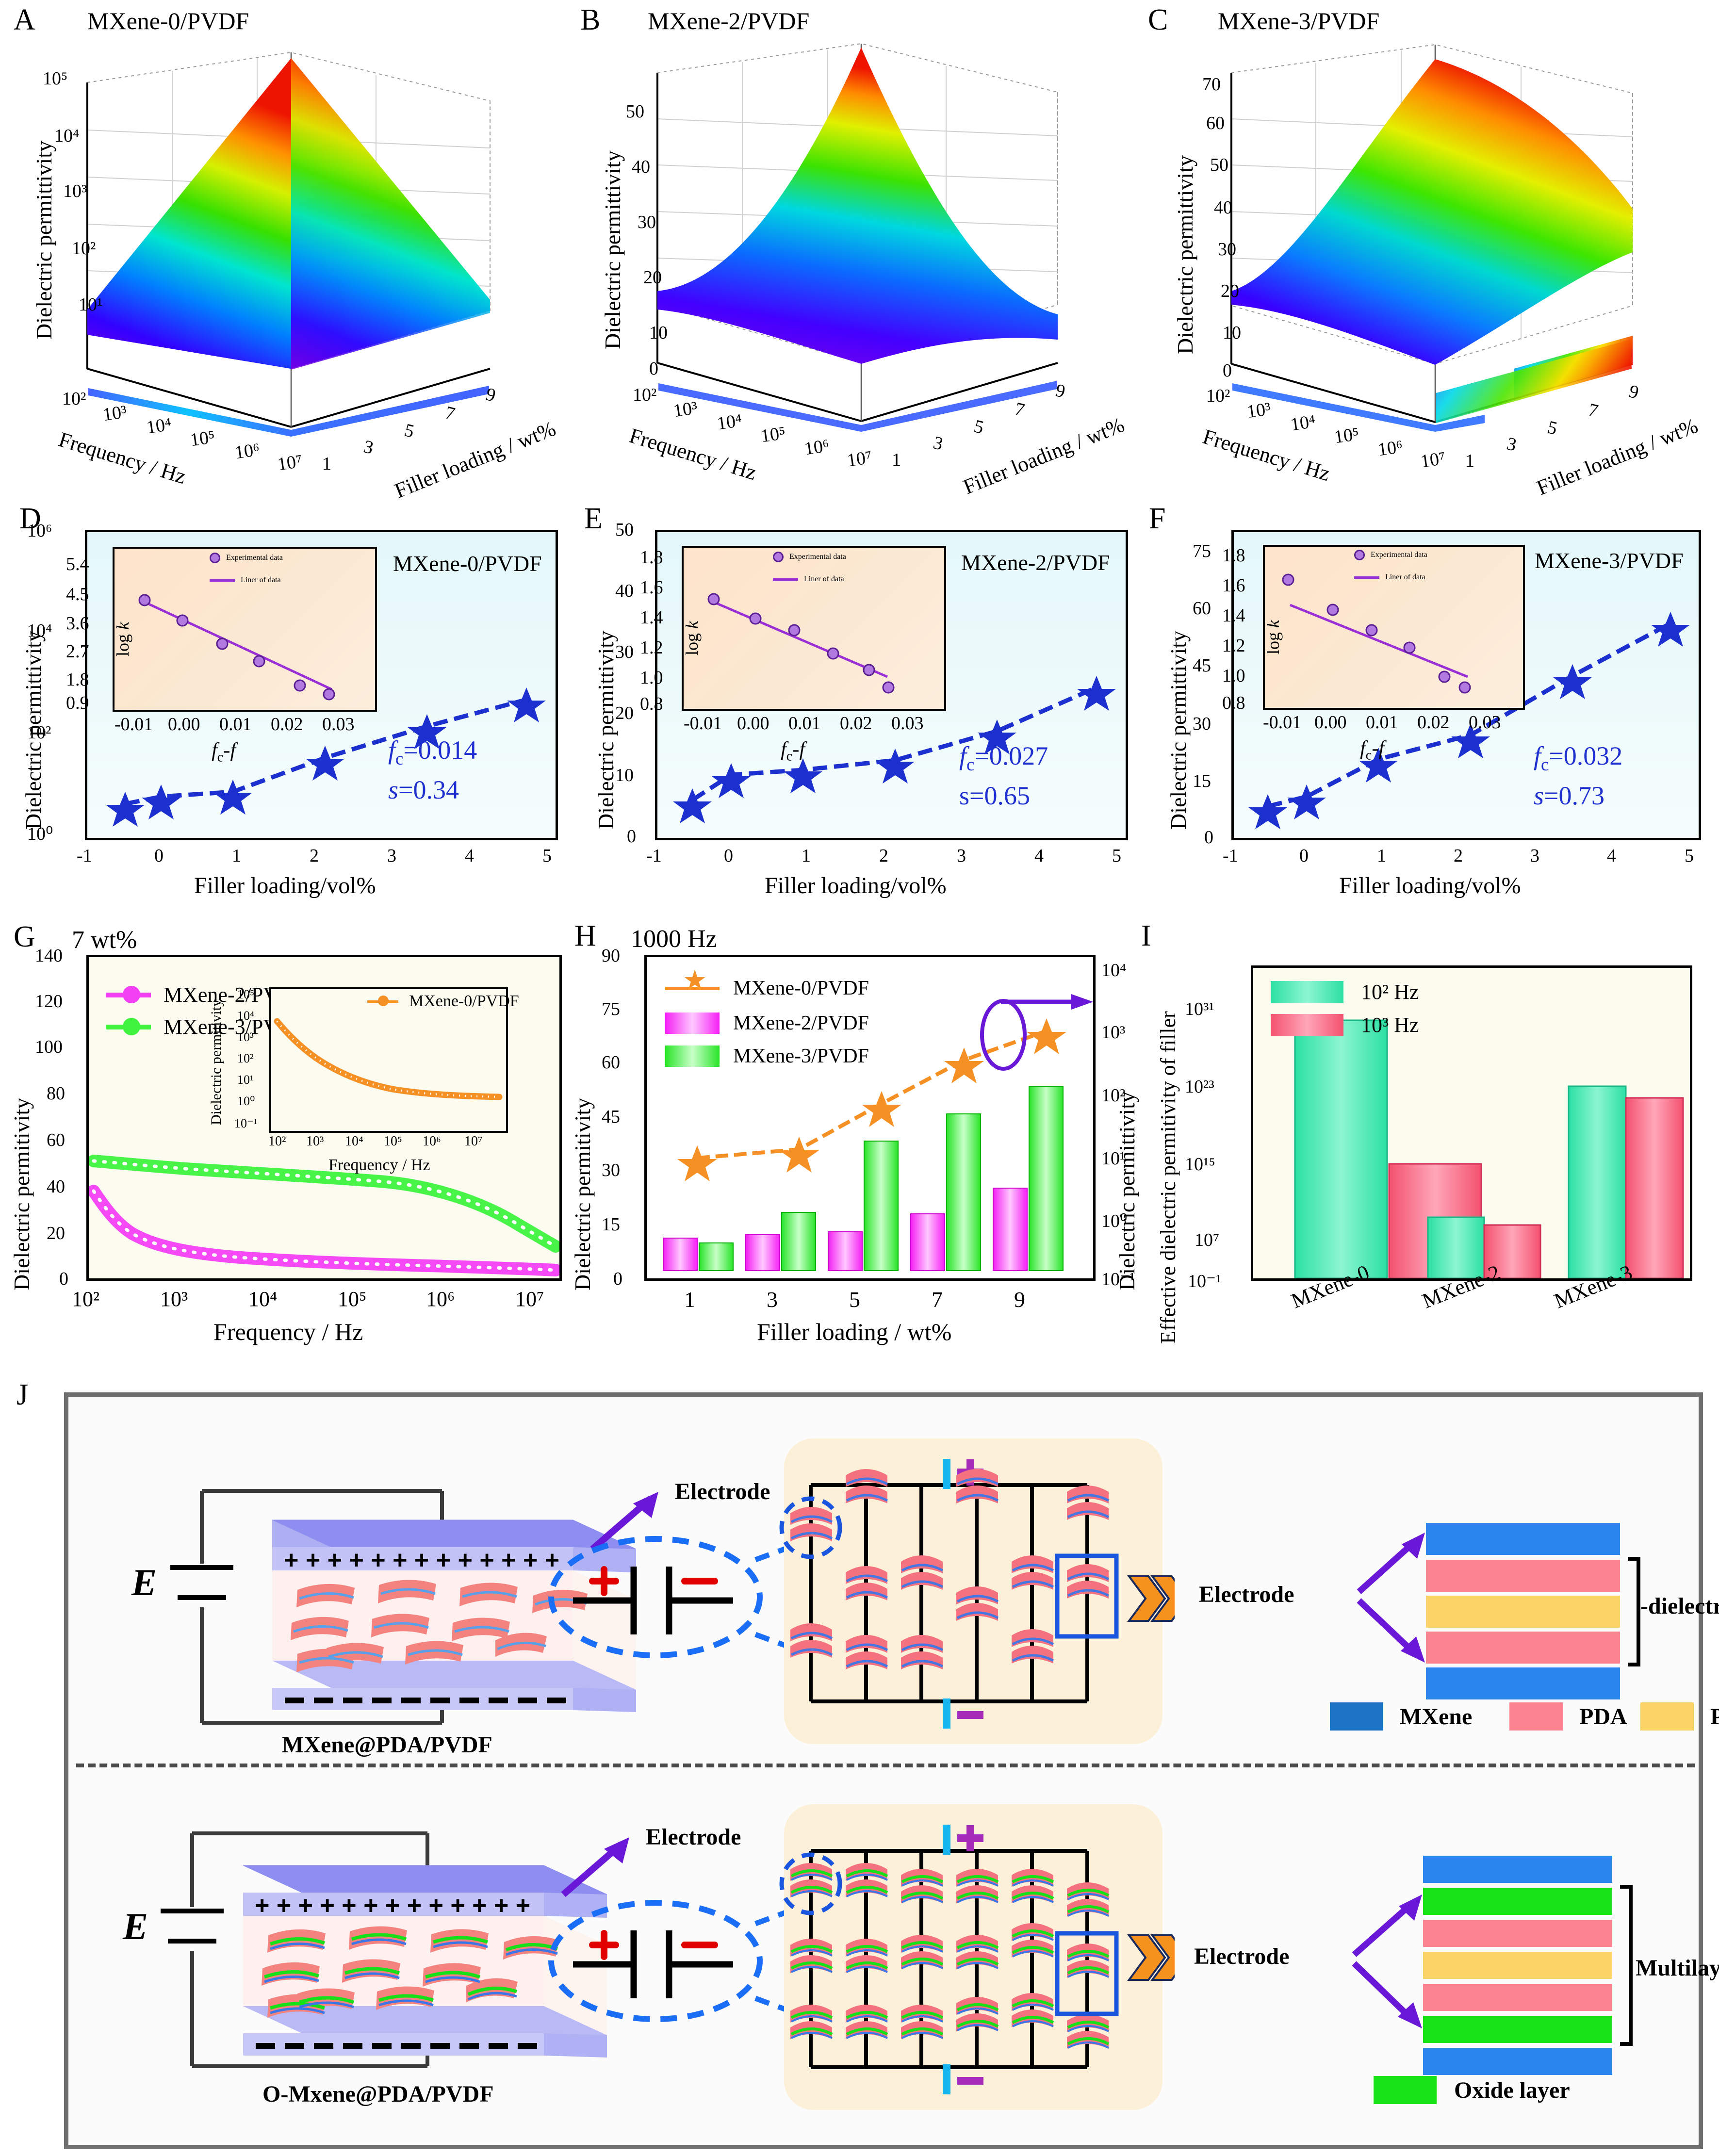 The image size is (1719, 2156). I want to click on panel-h-bars-and-line, so click(878, 1132).